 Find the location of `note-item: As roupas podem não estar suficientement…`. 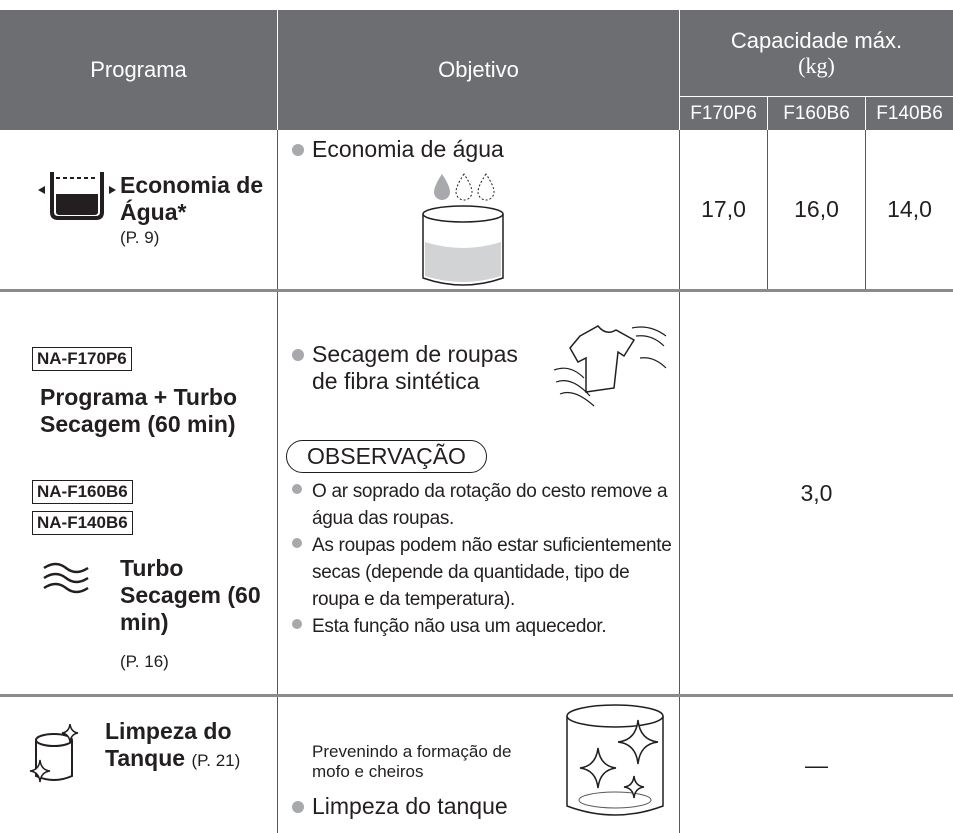

note-item: As roupas podem não estar suficientement… is located at coordinates (483, 572).